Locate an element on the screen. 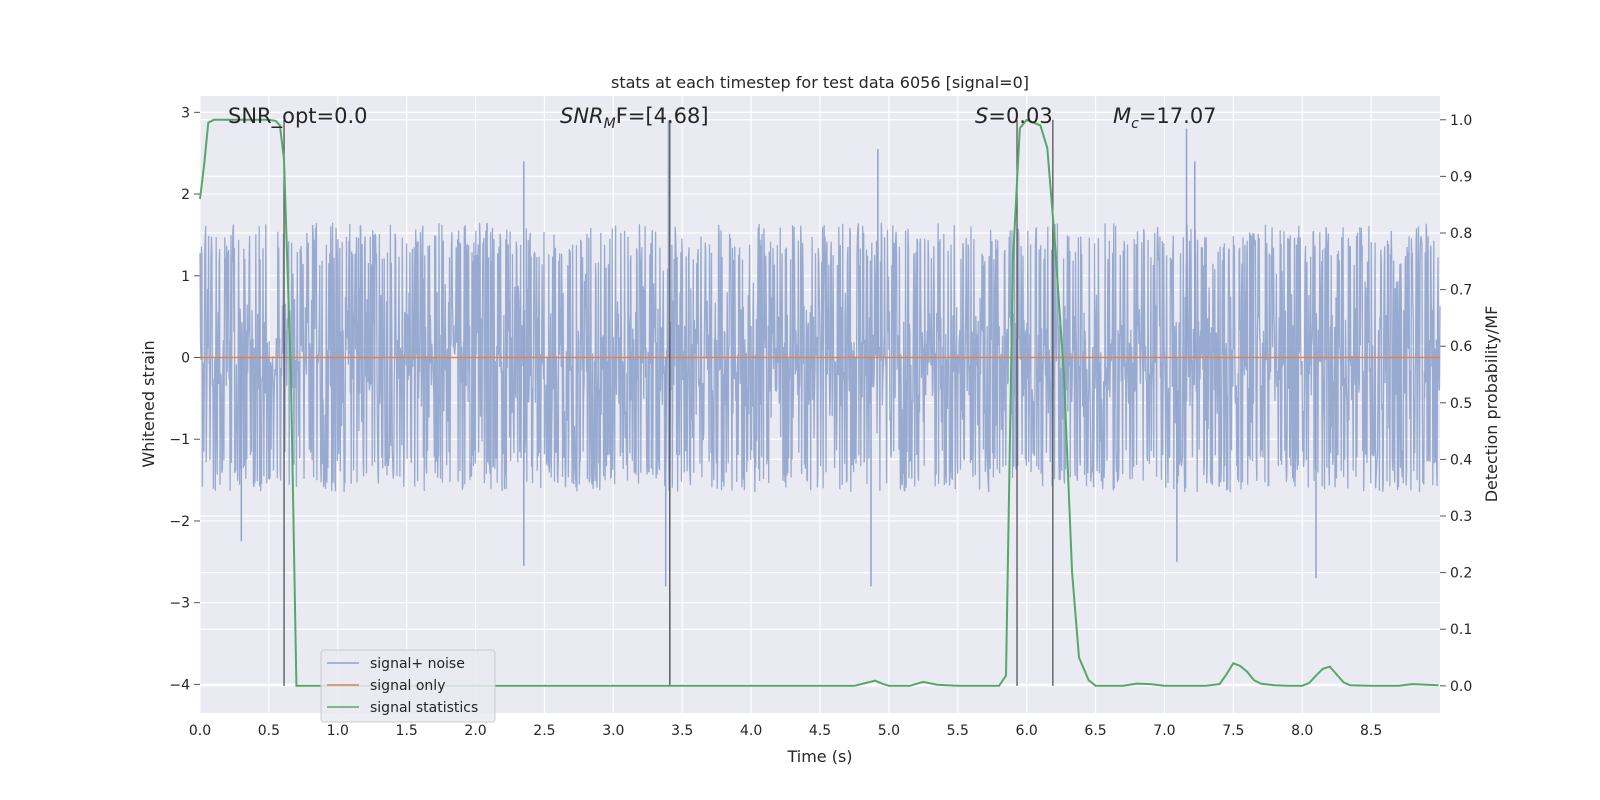 The width and height of the screenshot is (1600, 800). x-tick-label: 3.0 is located at coordinates (613, 731).